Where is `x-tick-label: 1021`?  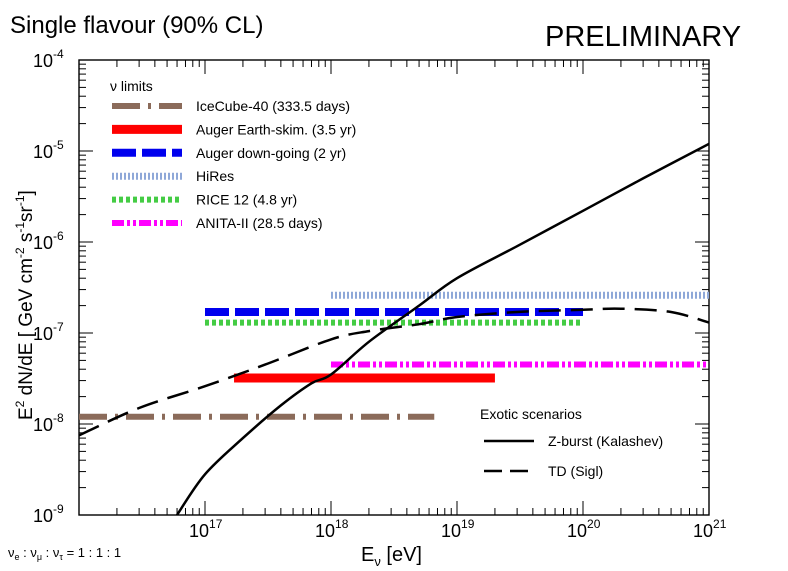
x-tick-label: 1021 is located at coordinates (710, 529).